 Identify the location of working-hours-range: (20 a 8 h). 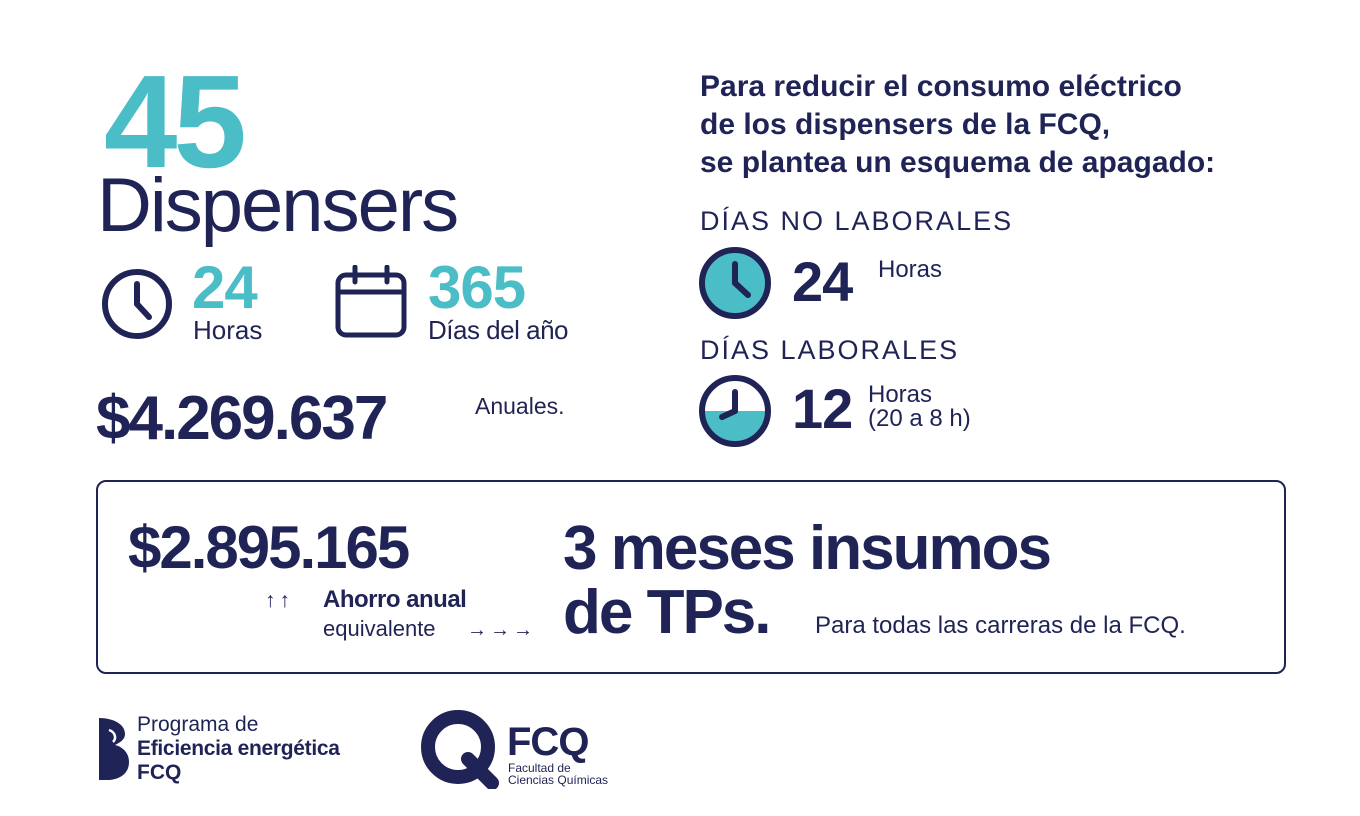
(919, 418).